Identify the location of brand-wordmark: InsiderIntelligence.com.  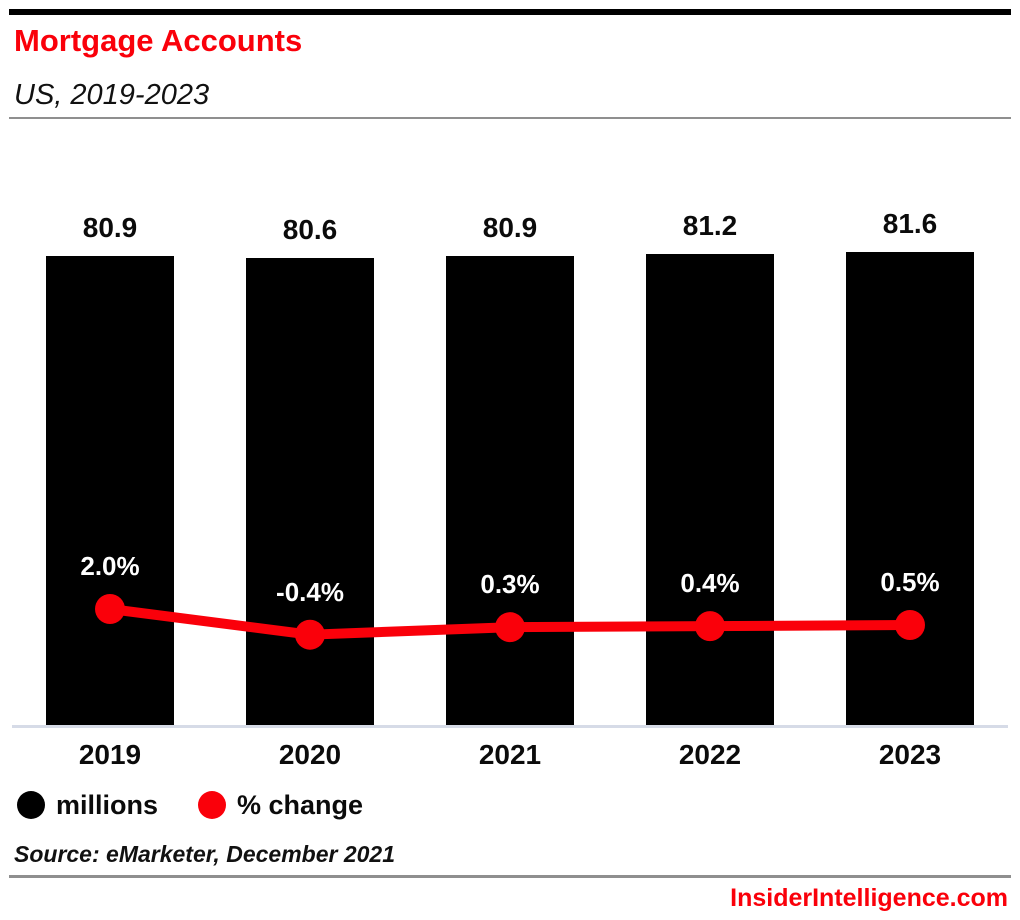
(869, 898).